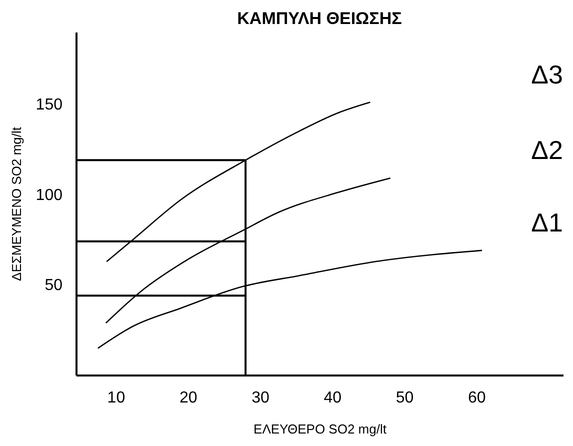  I want to click on text: Δ3, so click(547, 74).